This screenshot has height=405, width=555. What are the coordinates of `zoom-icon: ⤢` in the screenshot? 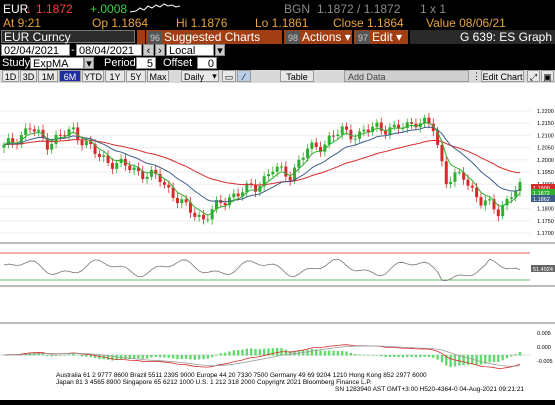 It's located at (533, 76).